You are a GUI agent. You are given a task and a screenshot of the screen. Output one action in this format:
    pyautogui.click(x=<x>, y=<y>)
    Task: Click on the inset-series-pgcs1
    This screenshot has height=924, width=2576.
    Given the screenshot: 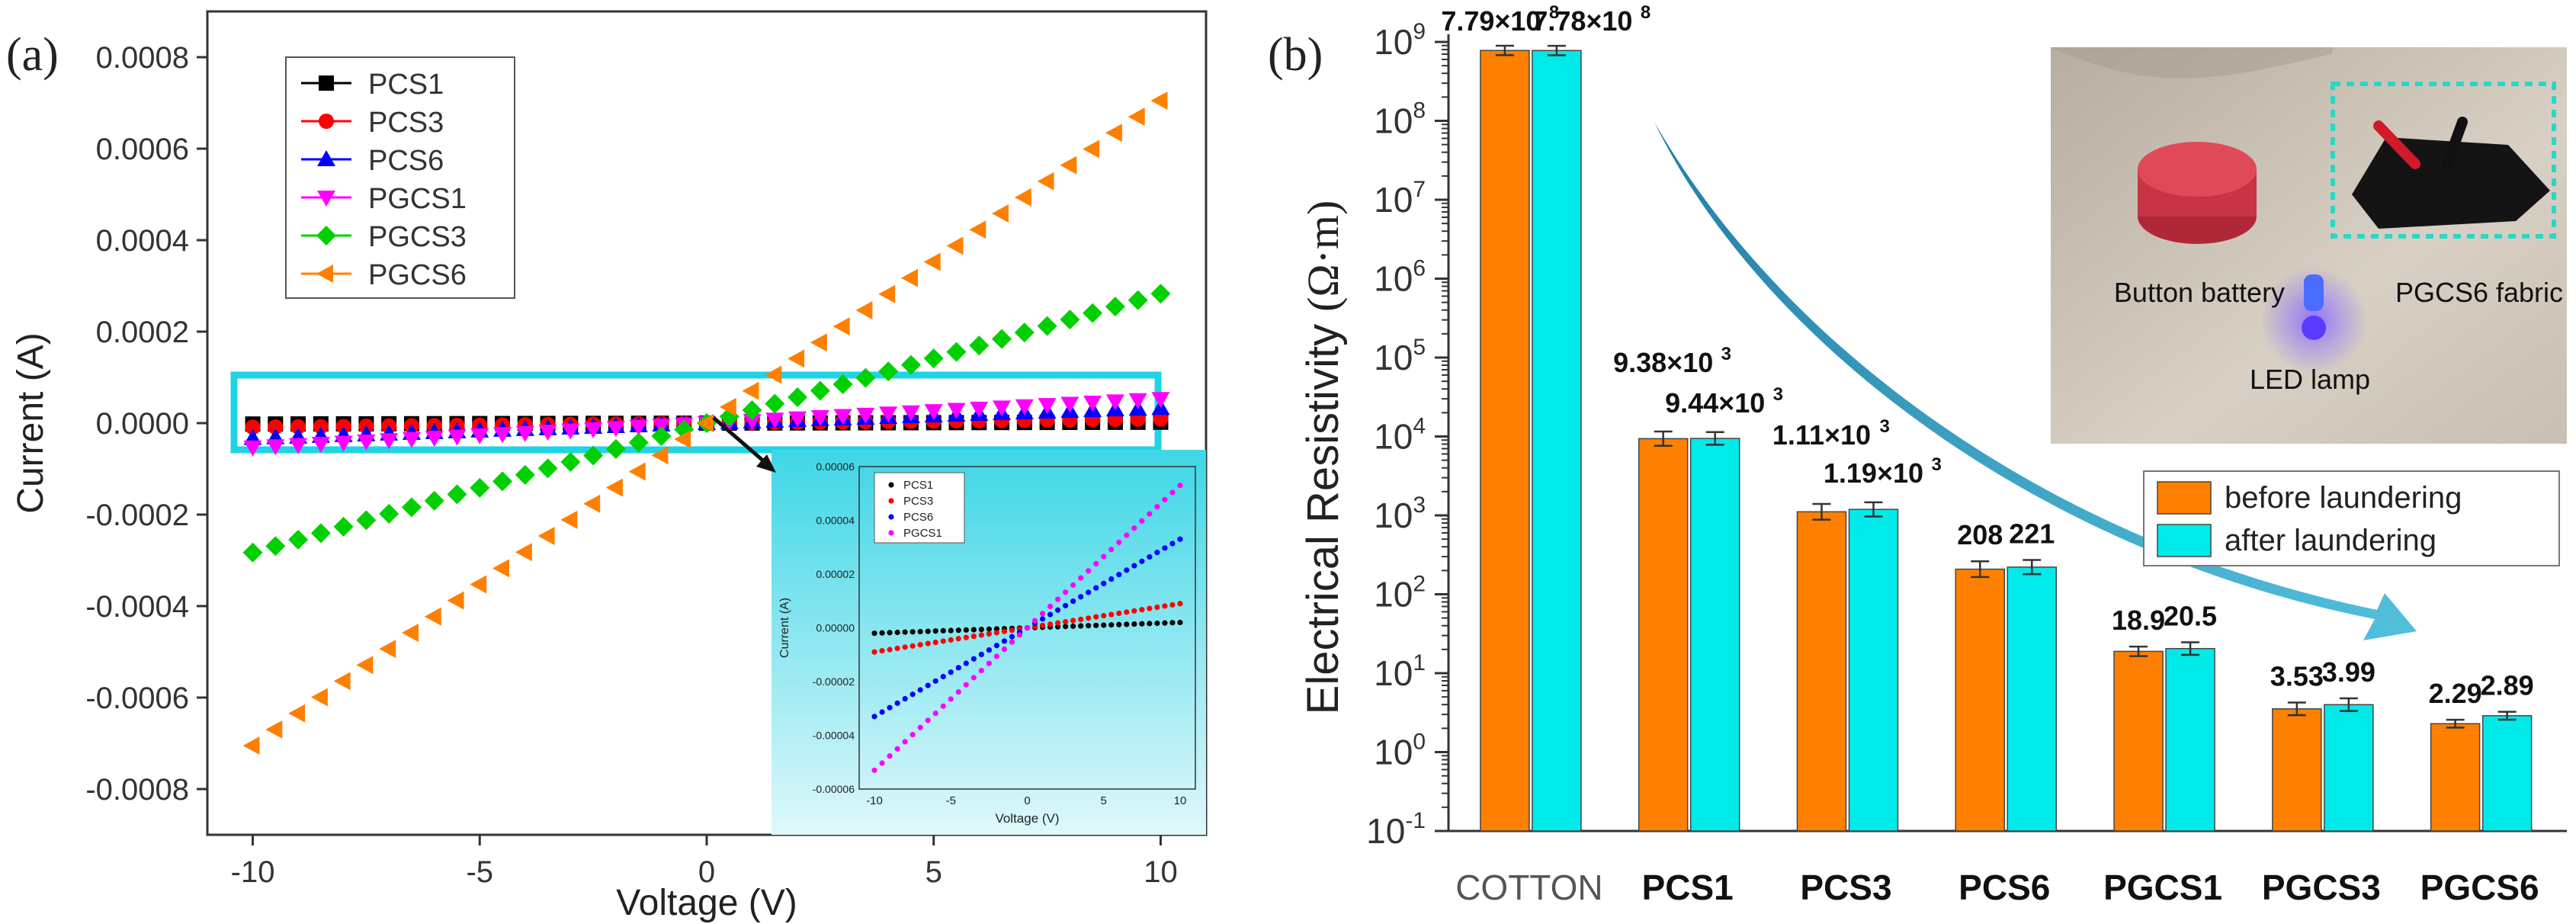 What is the action you would take?
    pyautogui.click(x=1027, y=628)
    